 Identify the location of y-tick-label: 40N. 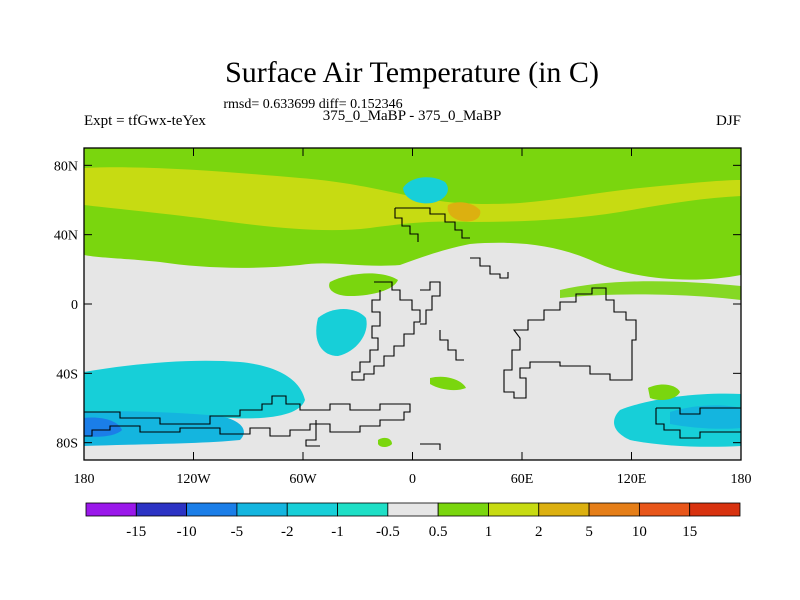
(66, 236).